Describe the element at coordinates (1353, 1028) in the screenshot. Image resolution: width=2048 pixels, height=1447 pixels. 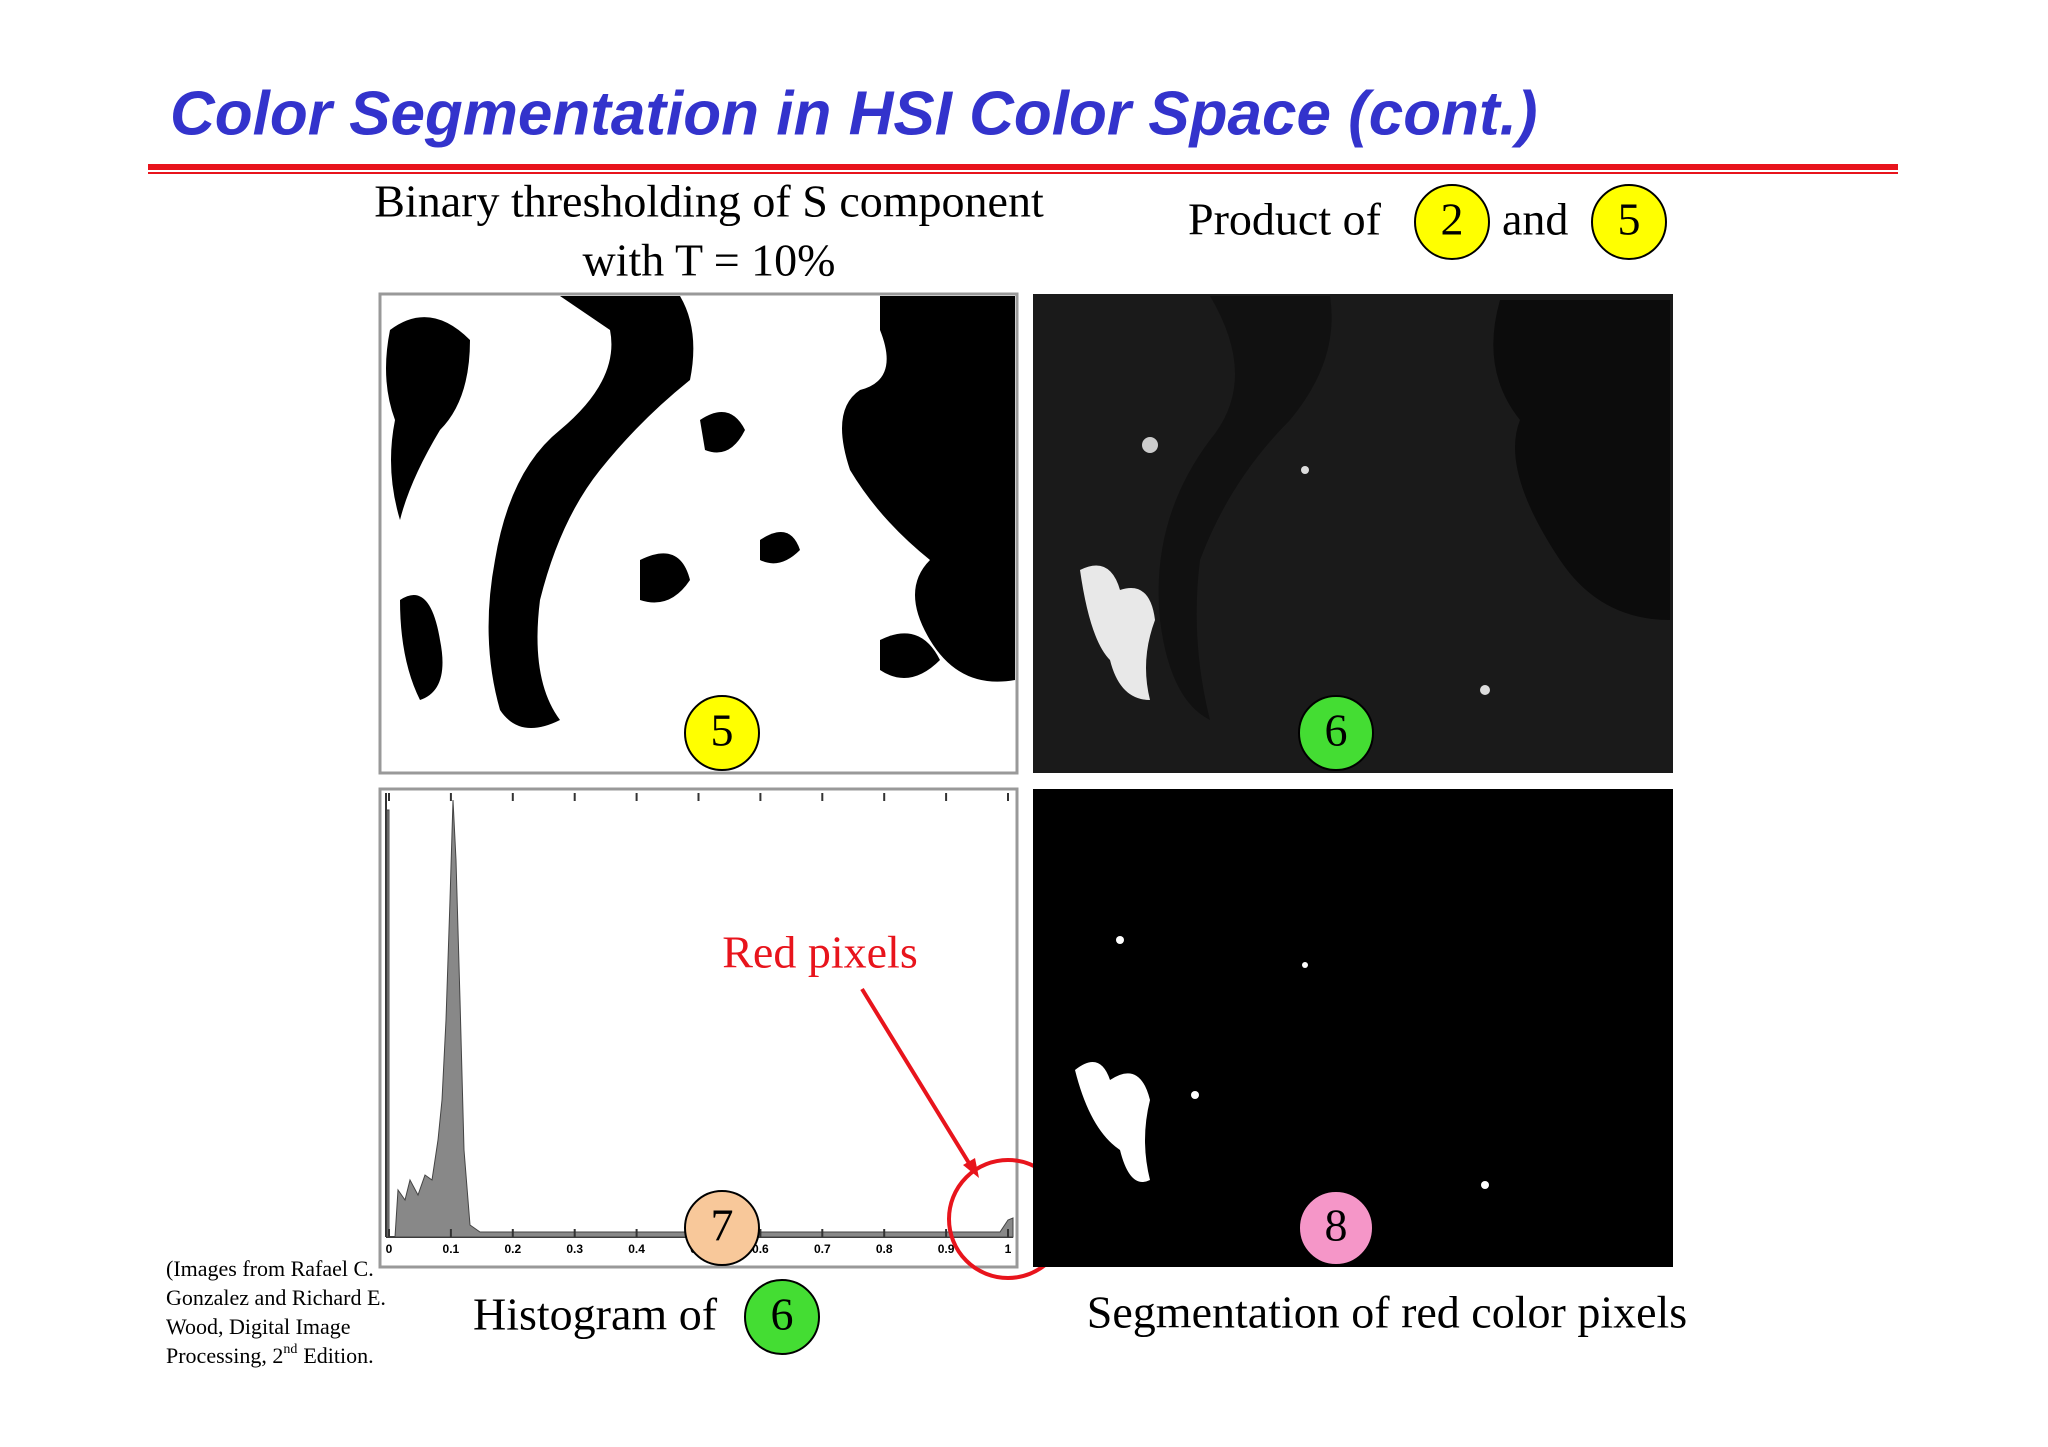
I see `segmentation-image` at that location.